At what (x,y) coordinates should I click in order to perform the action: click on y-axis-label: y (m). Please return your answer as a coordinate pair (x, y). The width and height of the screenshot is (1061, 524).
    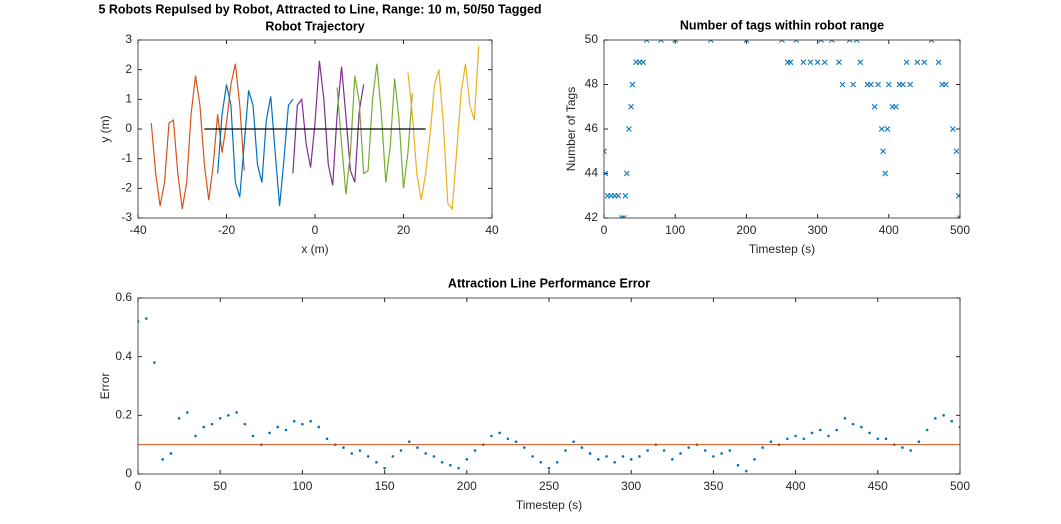
    Looking at the image, I should click on (105, 128).